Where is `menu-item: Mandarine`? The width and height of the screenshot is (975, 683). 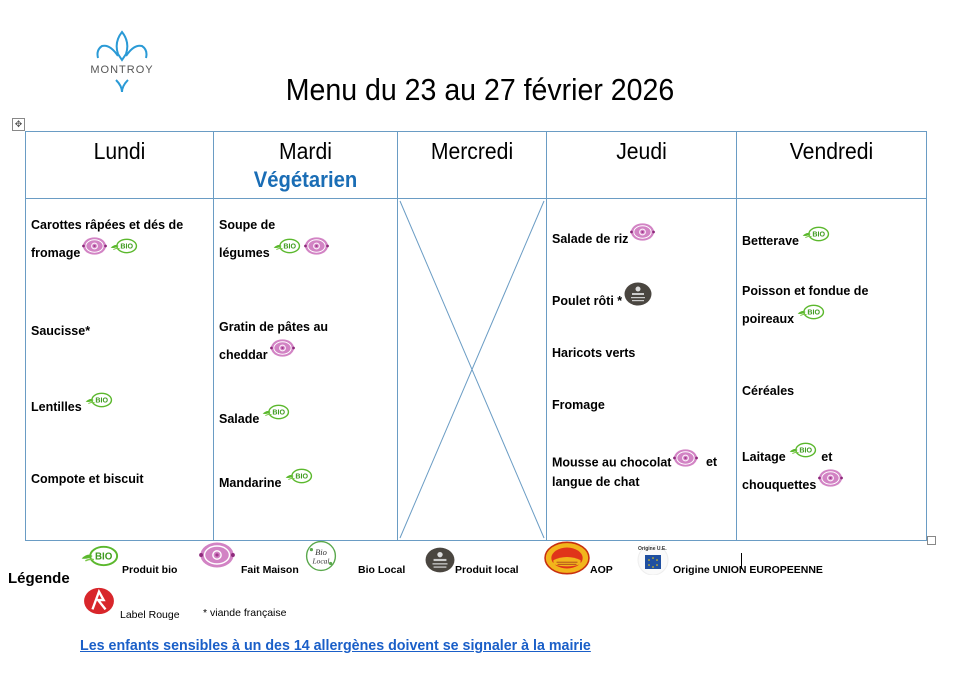
menu-item: Mandarine is located at coordinates (266, 483).